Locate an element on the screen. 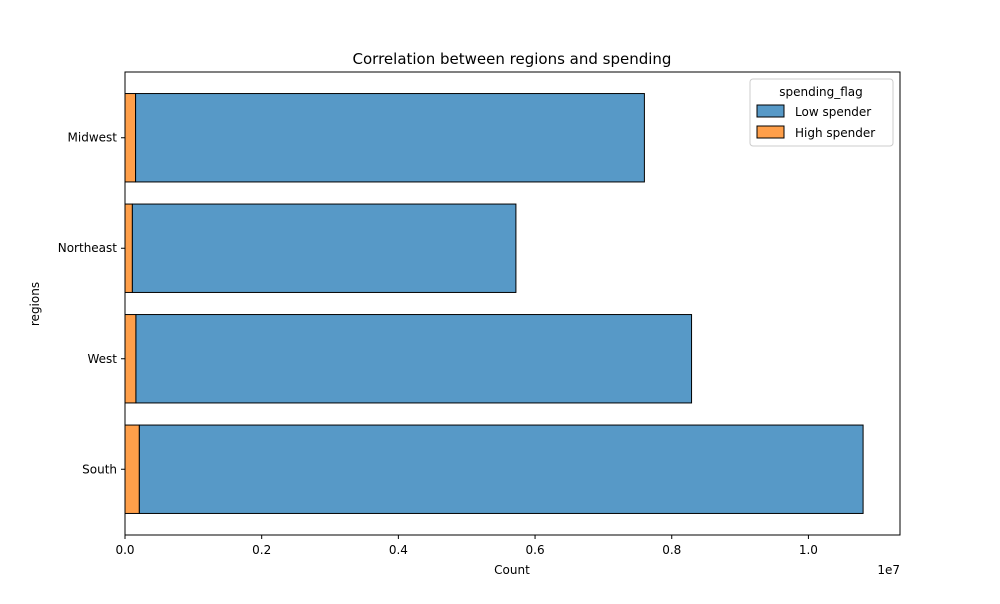  legend-swatch-high-spender is located at coordinates (770, 132).